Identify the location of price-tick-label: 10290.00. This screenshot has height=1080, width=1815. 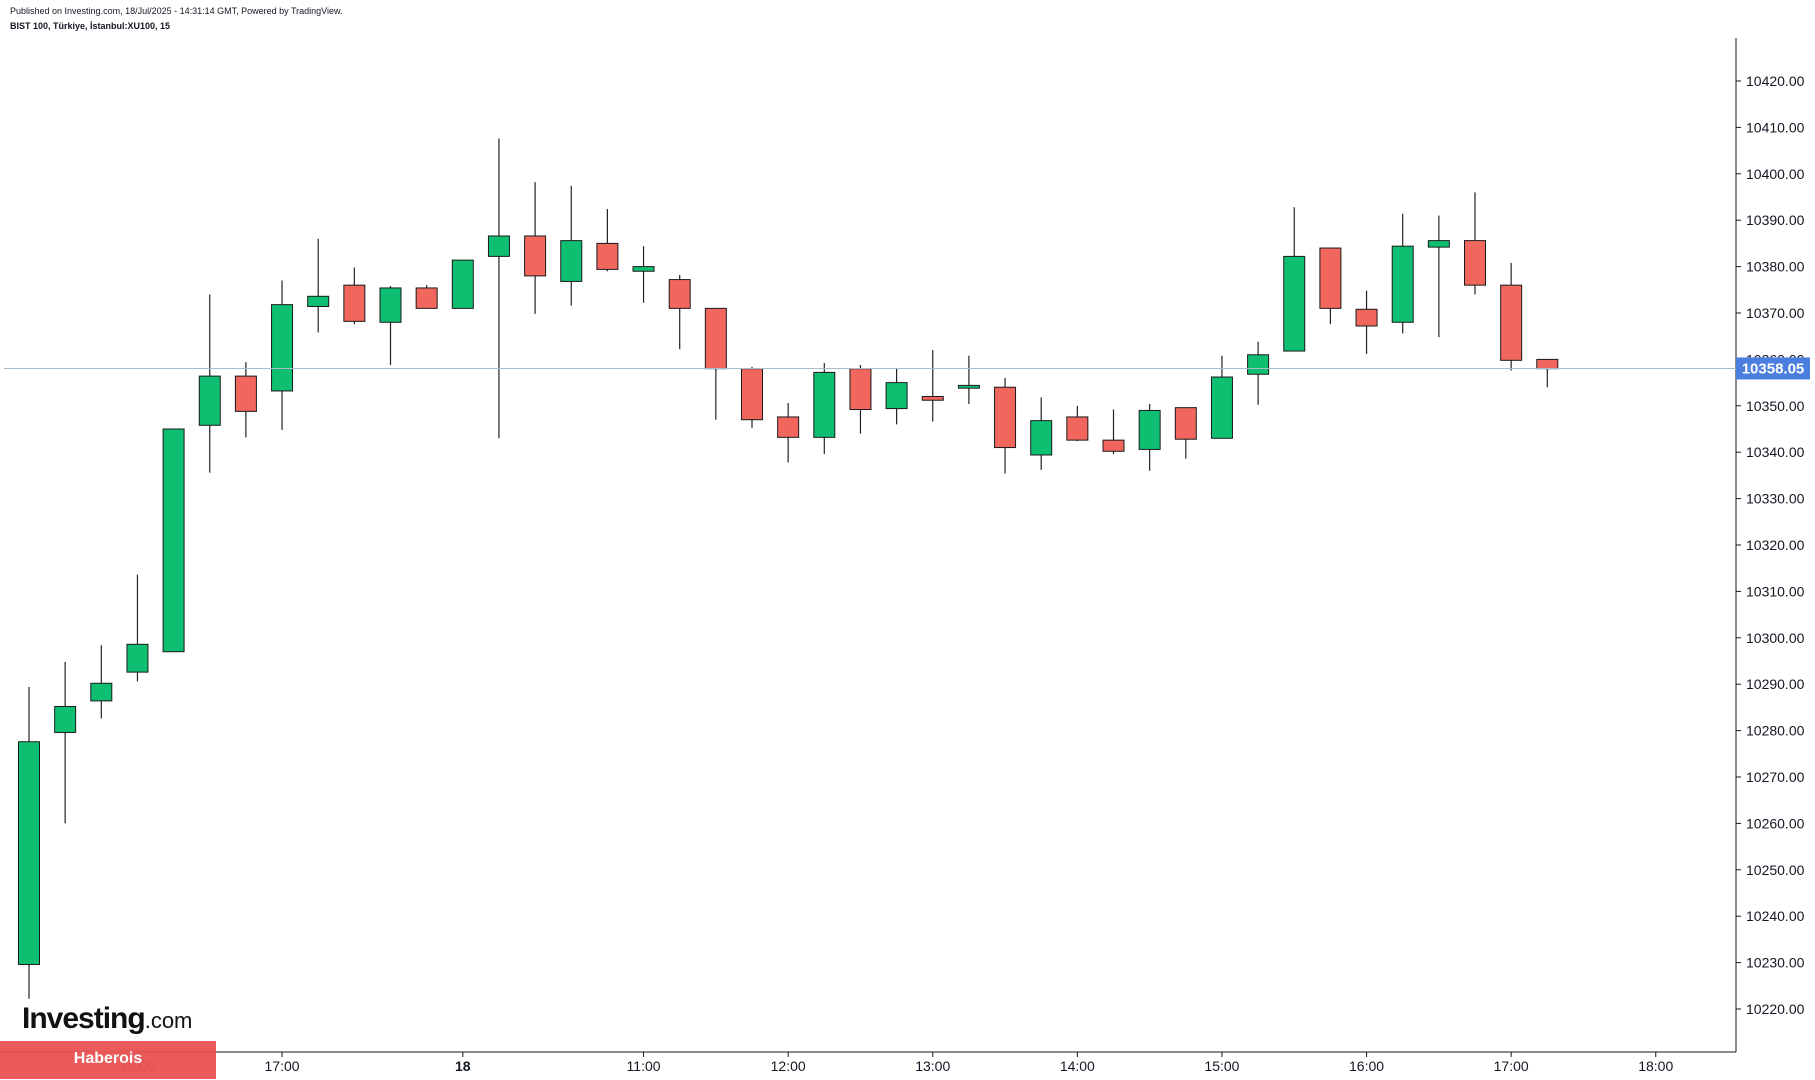
(1775, 684).